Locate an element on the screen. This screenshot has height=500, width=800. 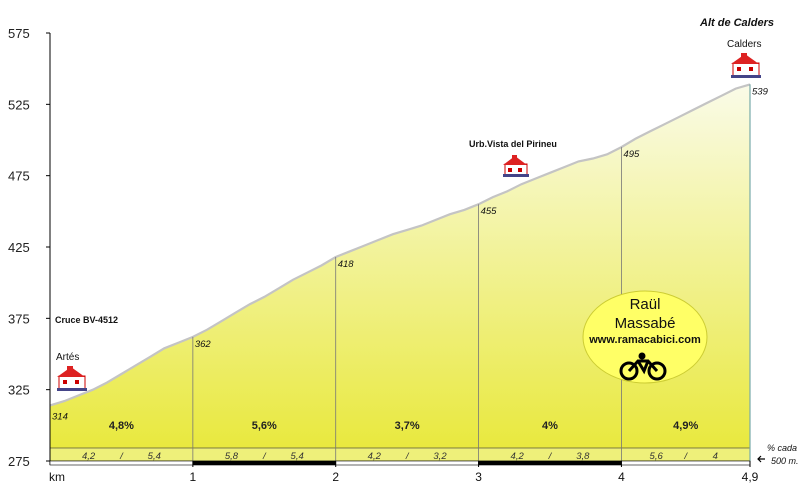
segment-gradient: 3,7% is located at coordinates (407, 426).